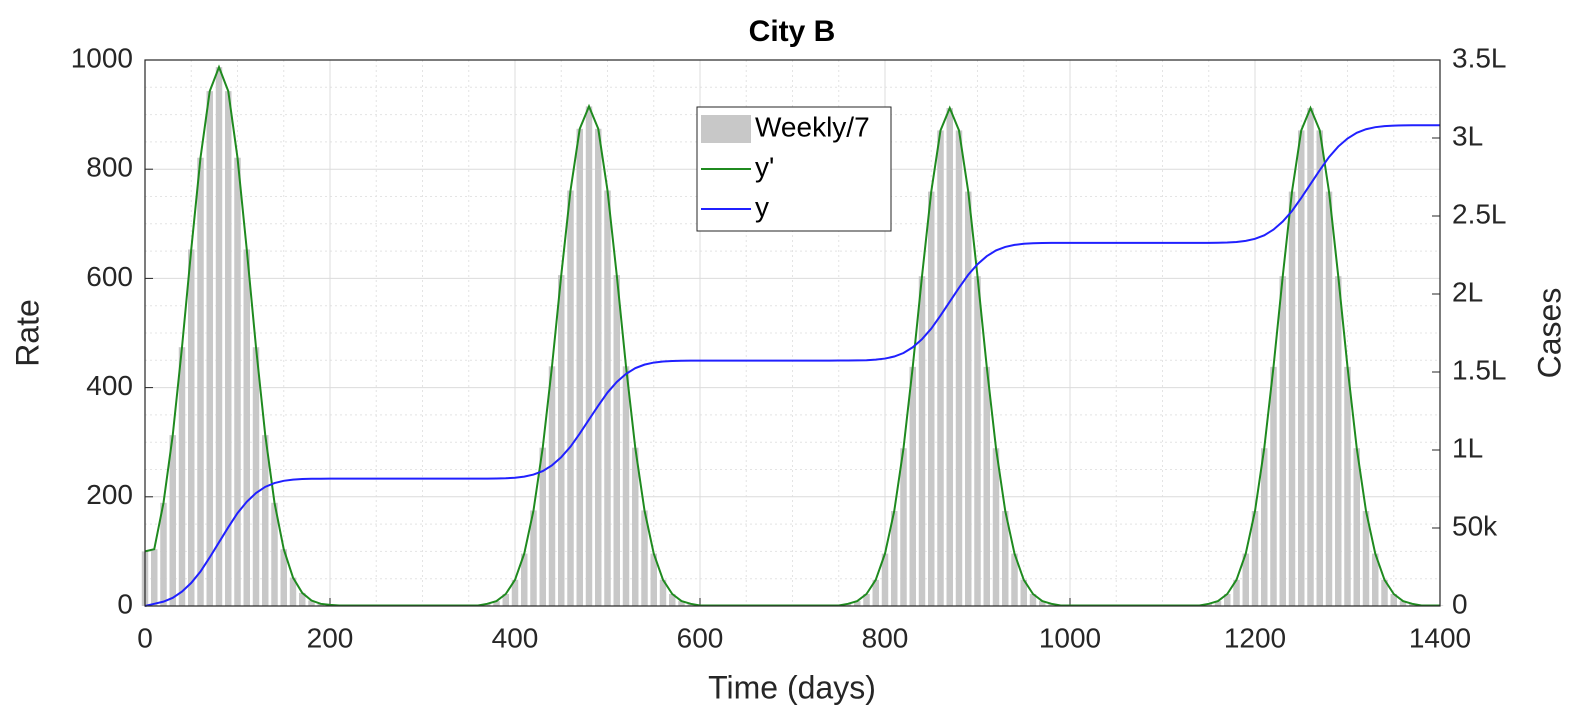 The height and width of the screenshot is (716, 1584). What do you see at coordinates (125, 603) in the screenshot?
I see `y-tick-label: 0` at bounding box center [125, 603].